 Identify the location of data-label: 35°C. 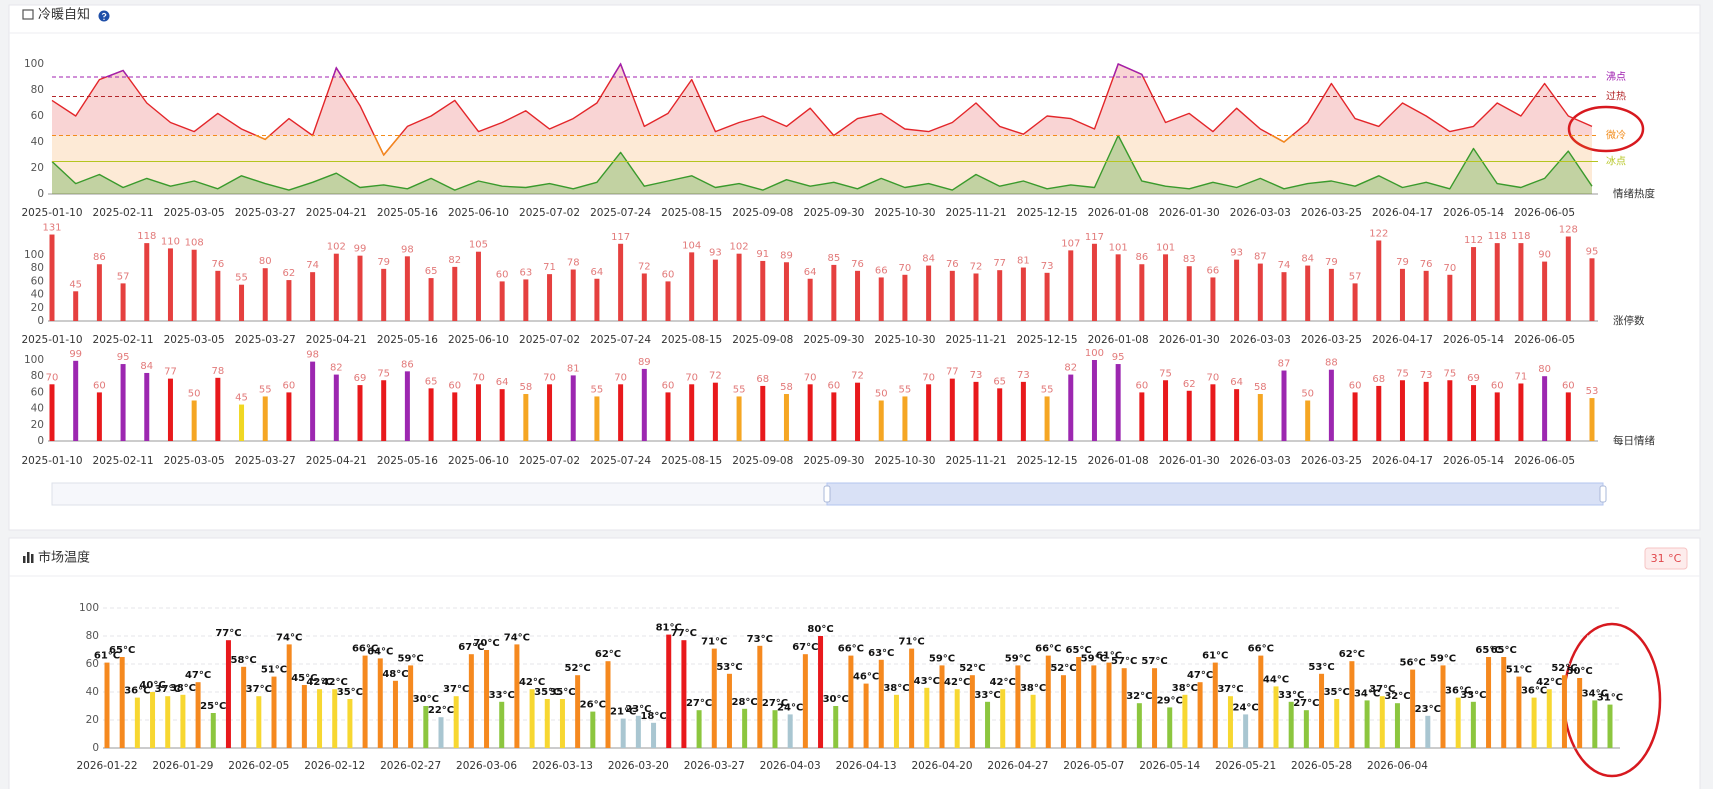
(350, 692).